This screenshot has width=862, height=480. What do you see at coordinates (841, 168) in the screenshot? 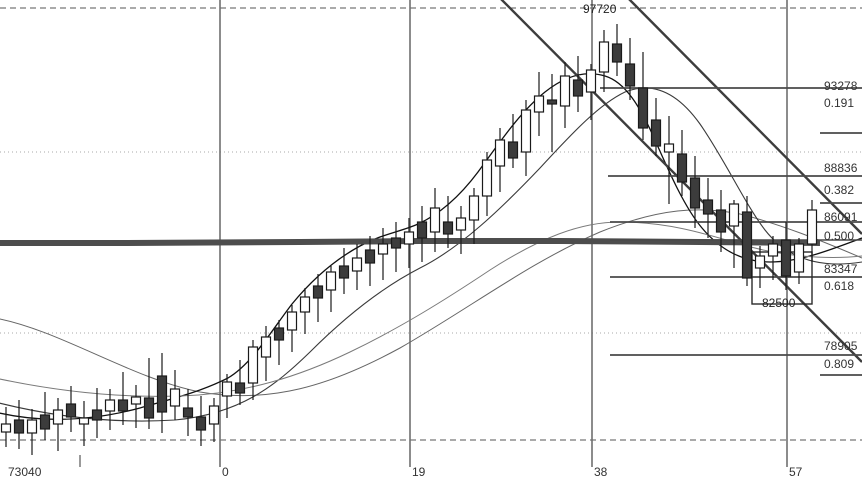
I see `price-label-88836: 88836` at bounding box center [841, 168].